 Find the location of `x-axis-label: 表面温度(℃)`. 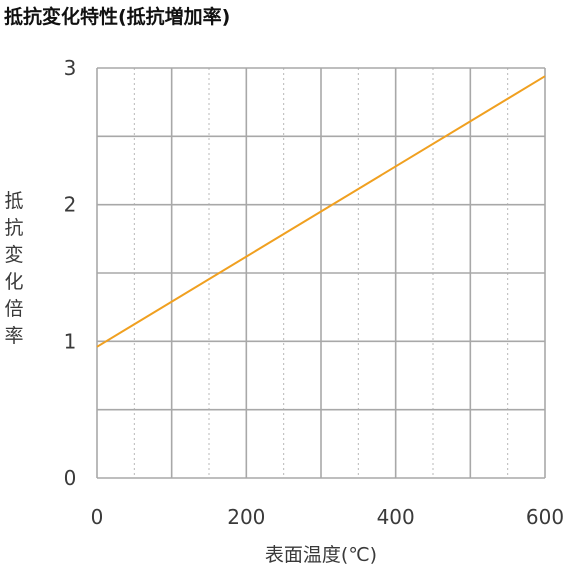

x-axis-label: 表面温度(℃) is located at coordinates (321, 555).